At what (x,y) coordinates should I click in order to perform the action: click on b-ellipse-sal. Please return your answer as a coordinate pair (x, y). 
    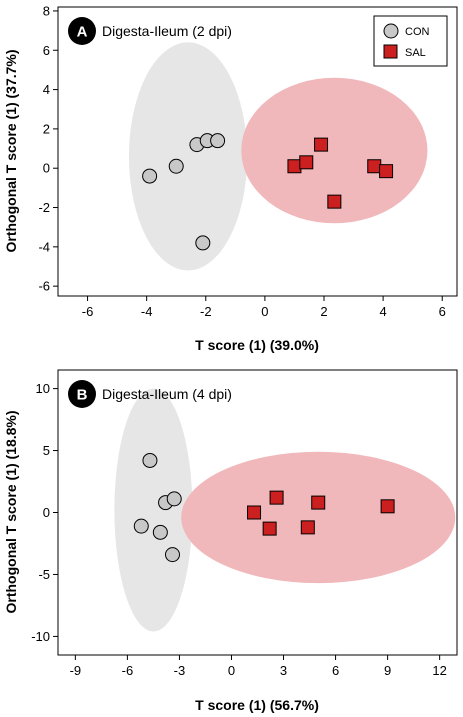
    Looking at the image, I should click on (318, 517).